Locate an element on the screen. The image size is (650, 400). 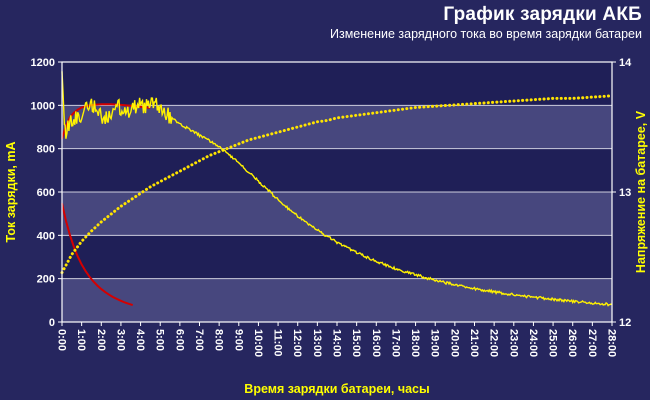
y-left-tick-label: 0 is located at coordinates (52, 323).